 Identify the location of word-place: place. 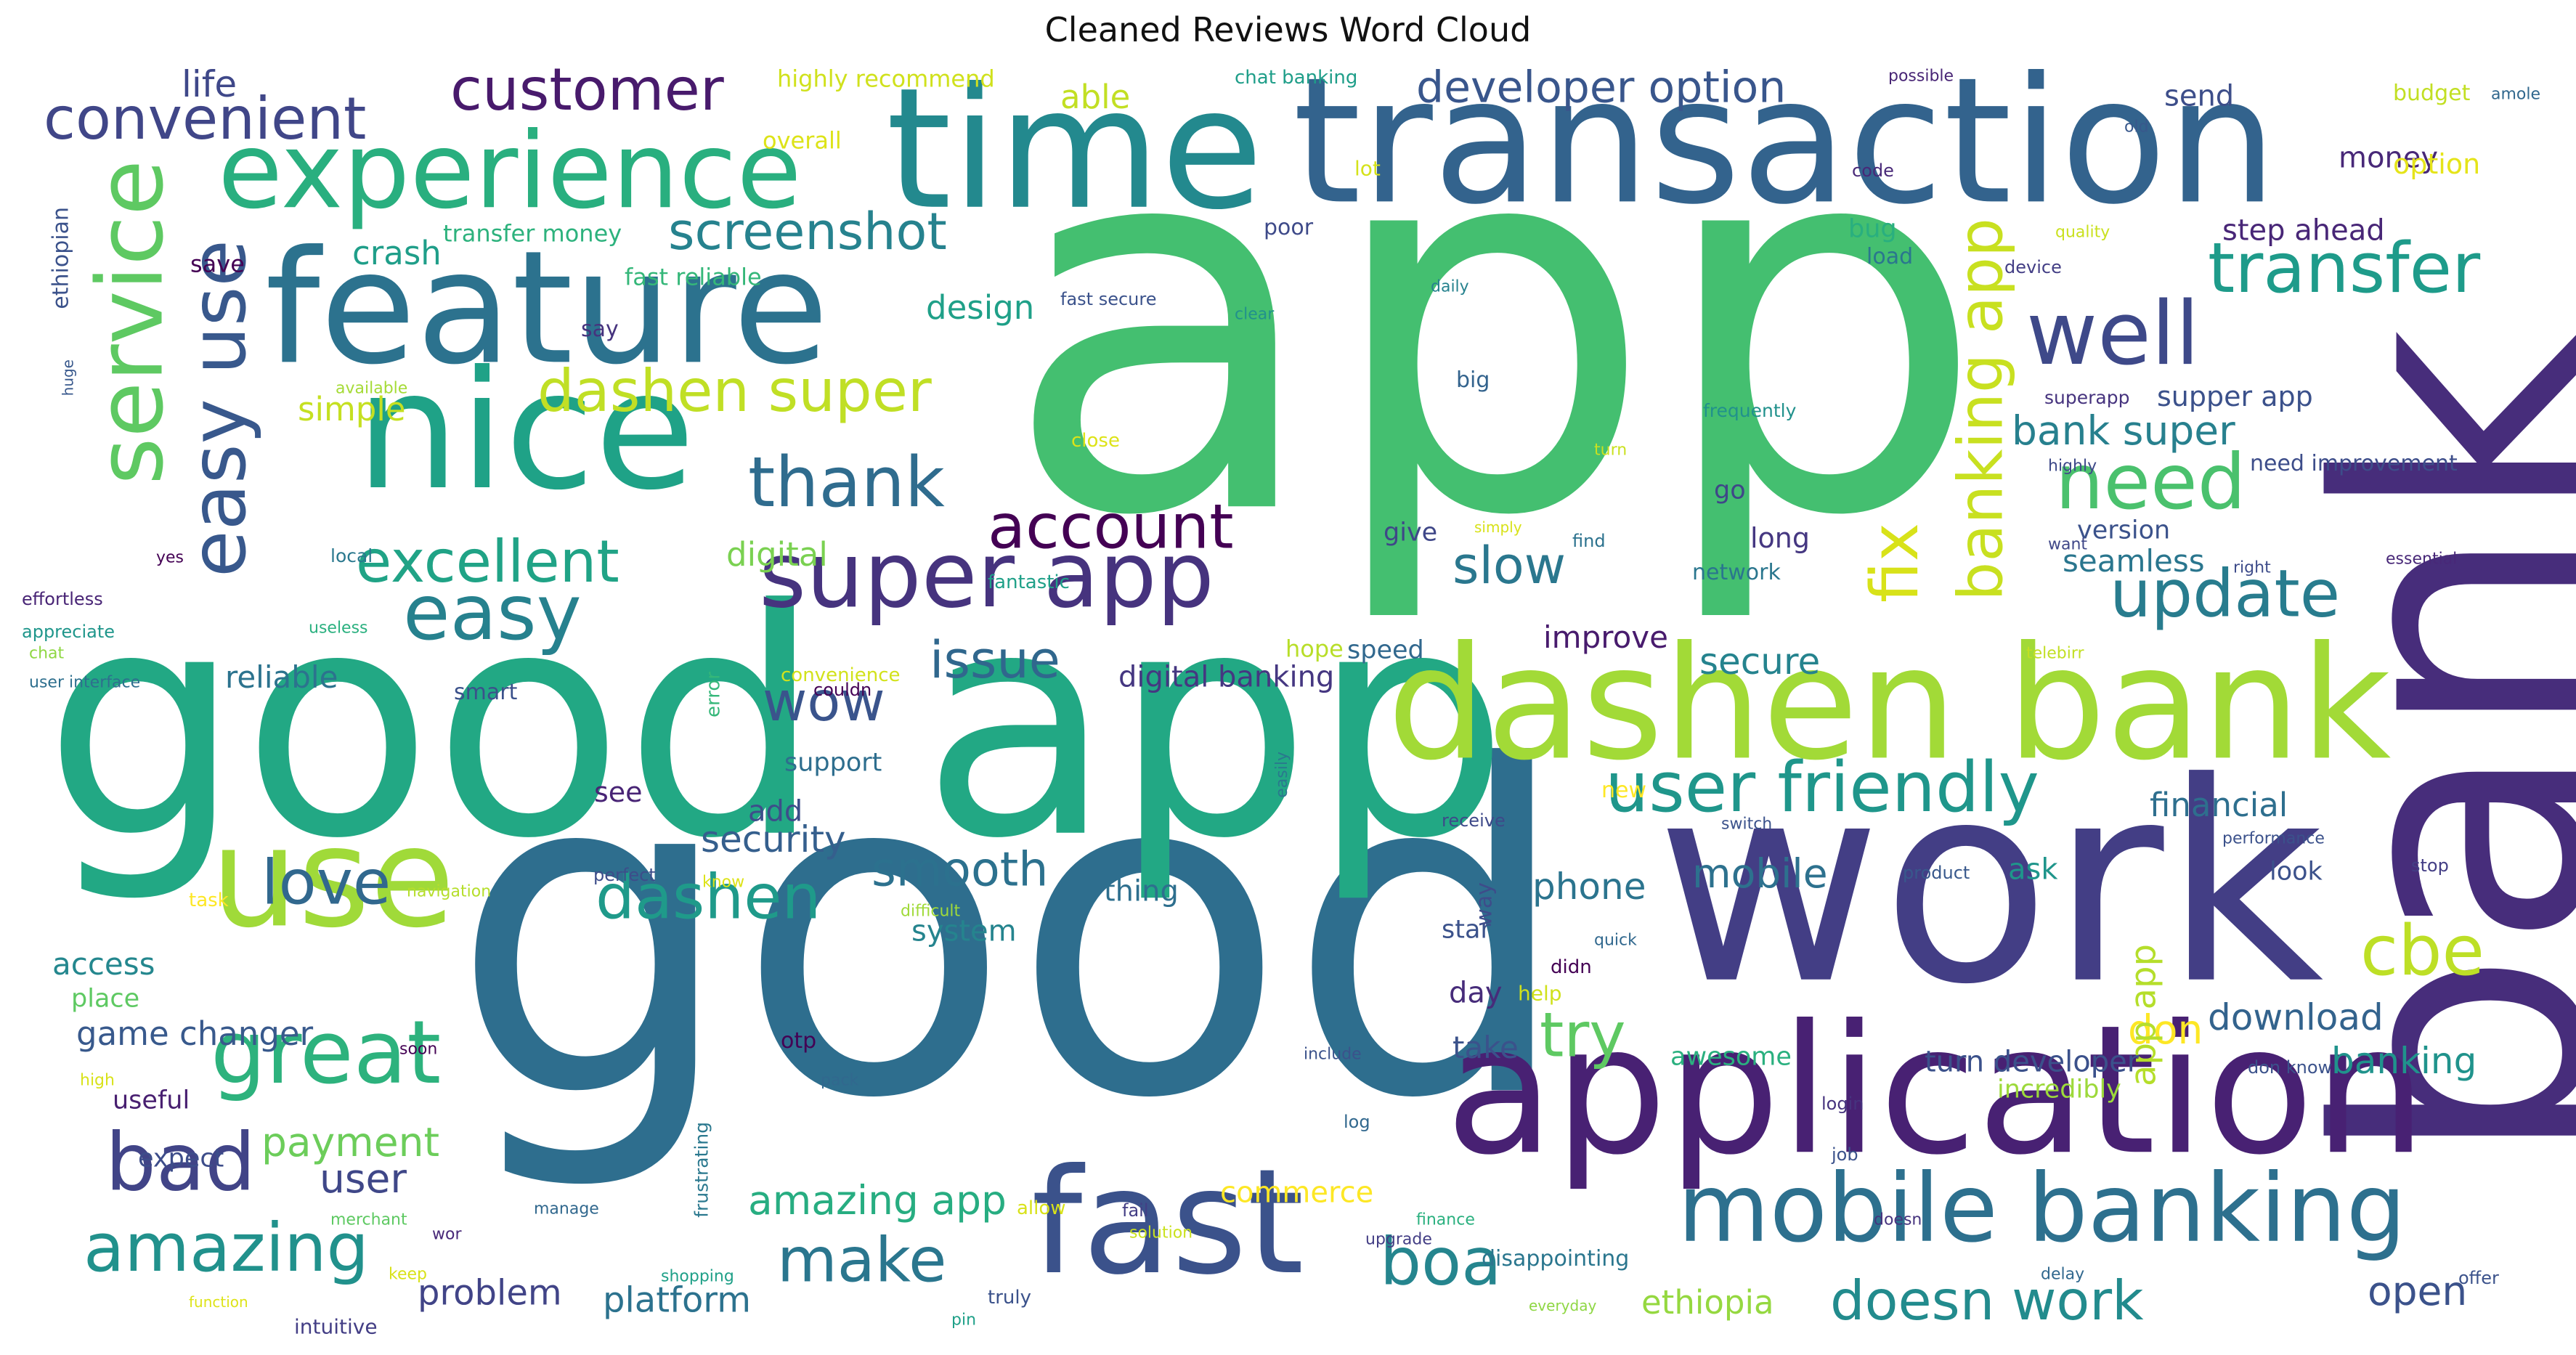
(105, 999).